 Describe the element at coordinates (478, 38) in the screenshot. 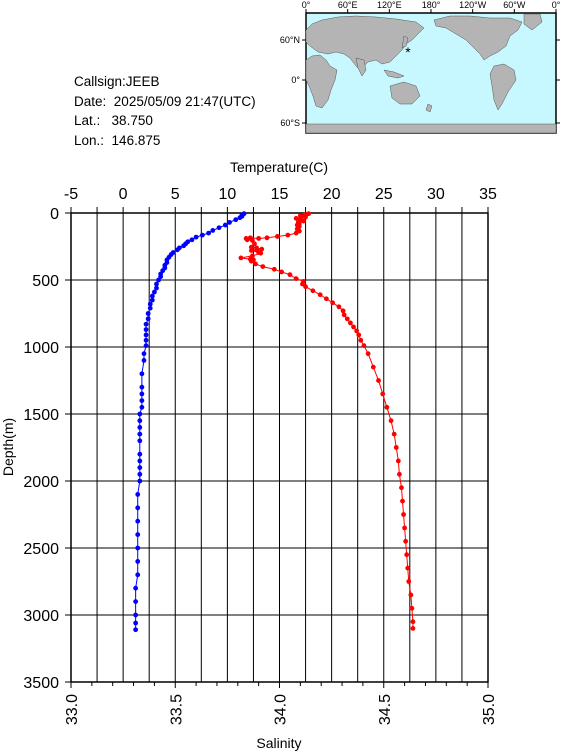

I see `land-north-america` at that location.